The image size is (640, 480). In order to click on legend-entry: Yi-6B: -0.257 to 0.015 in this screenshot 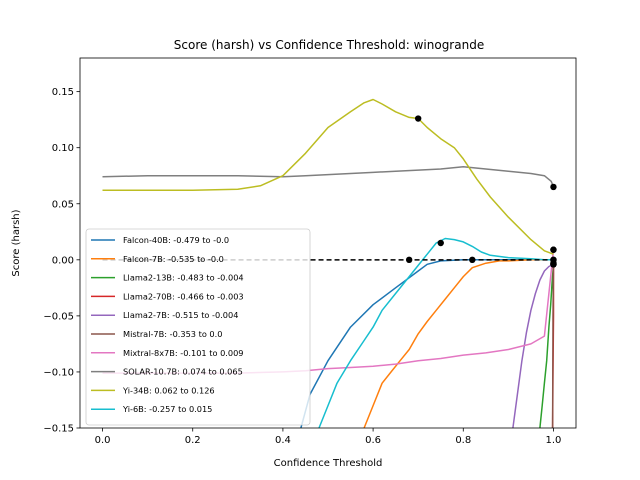, I will do `click(167, 409)`.